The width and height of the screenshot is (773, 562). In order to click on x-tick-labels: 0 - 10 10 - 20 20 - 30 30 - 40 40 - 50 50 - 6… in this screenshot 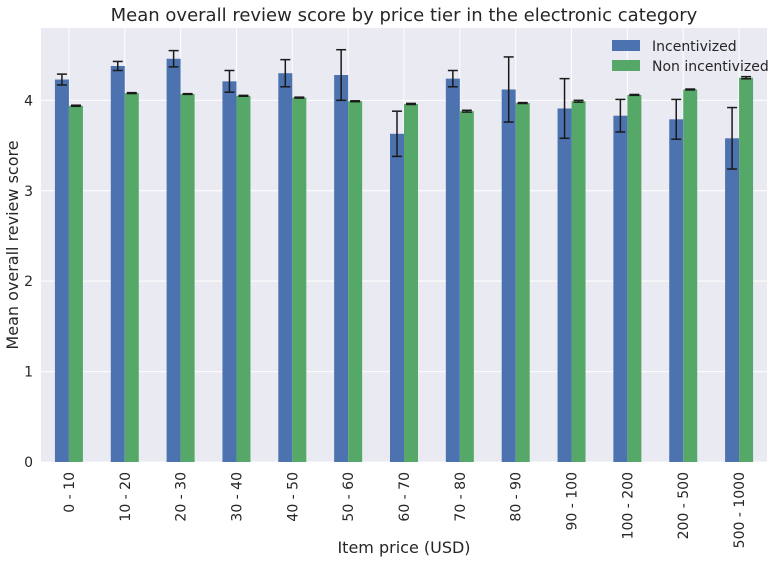, I will do `click(405, 510)`.